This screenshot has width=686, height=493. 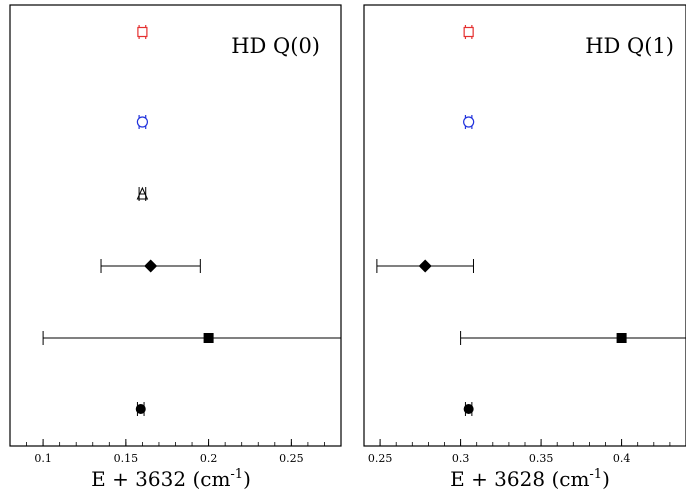 What do you see at coordinates (622, 458) in the screenshot?
I see `x-tick-label: 0.4` at bounding box center [622, 458].